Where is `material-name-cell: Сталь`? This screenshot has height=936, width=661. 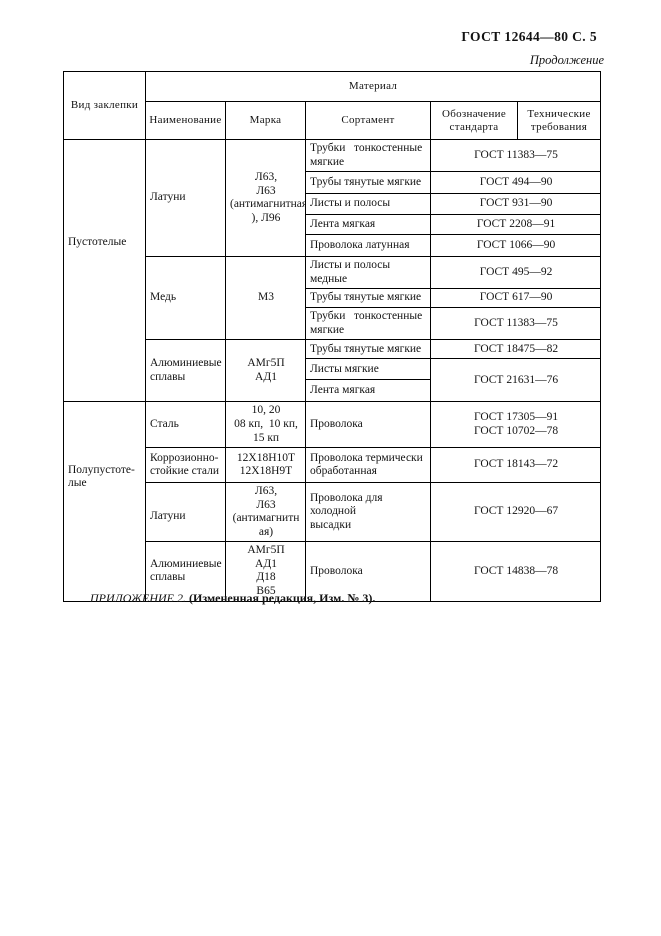
material-name-cell: Сталь is located at coordinates (185, 425).